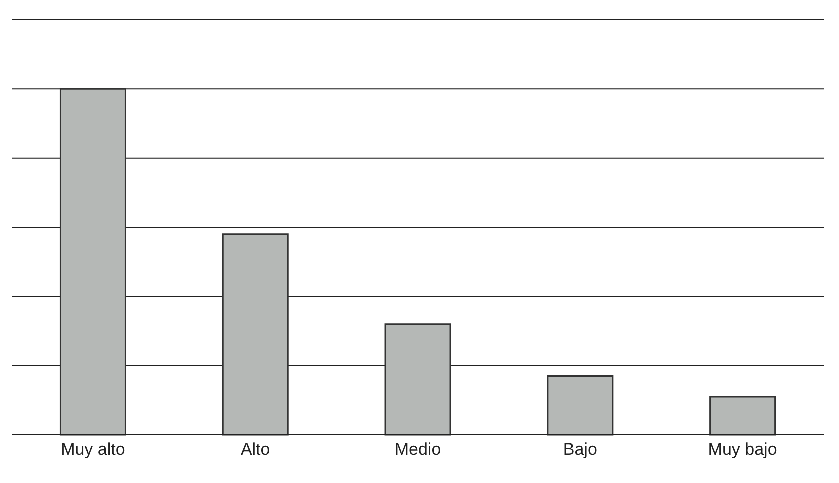 Image resolution: width=839 pixels, height=483 pixels. What do you see at coordinates (580, 450) in the screenshot?
I see `x-tick-label: Bajo` at bounding box center [580, 450].